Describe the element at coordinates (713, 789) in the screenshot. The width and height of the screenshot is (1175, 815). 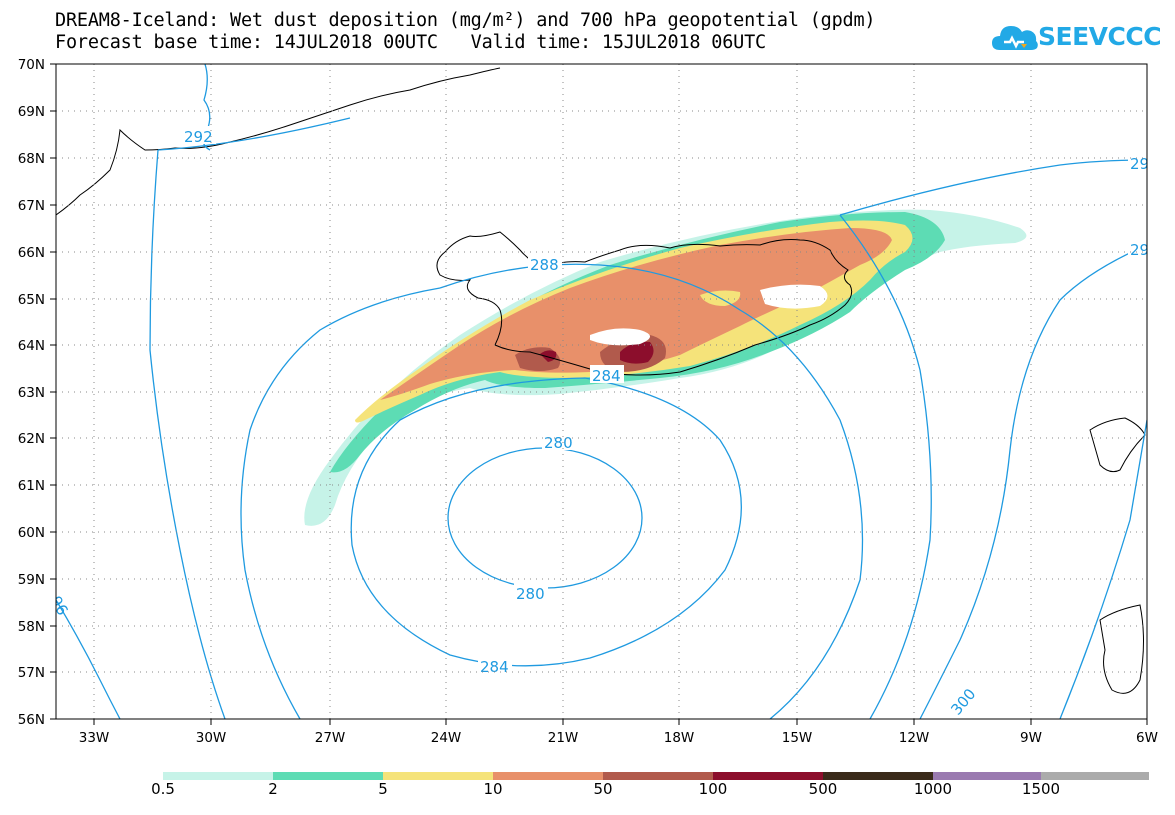
I see `legend-label: 100` at that location.